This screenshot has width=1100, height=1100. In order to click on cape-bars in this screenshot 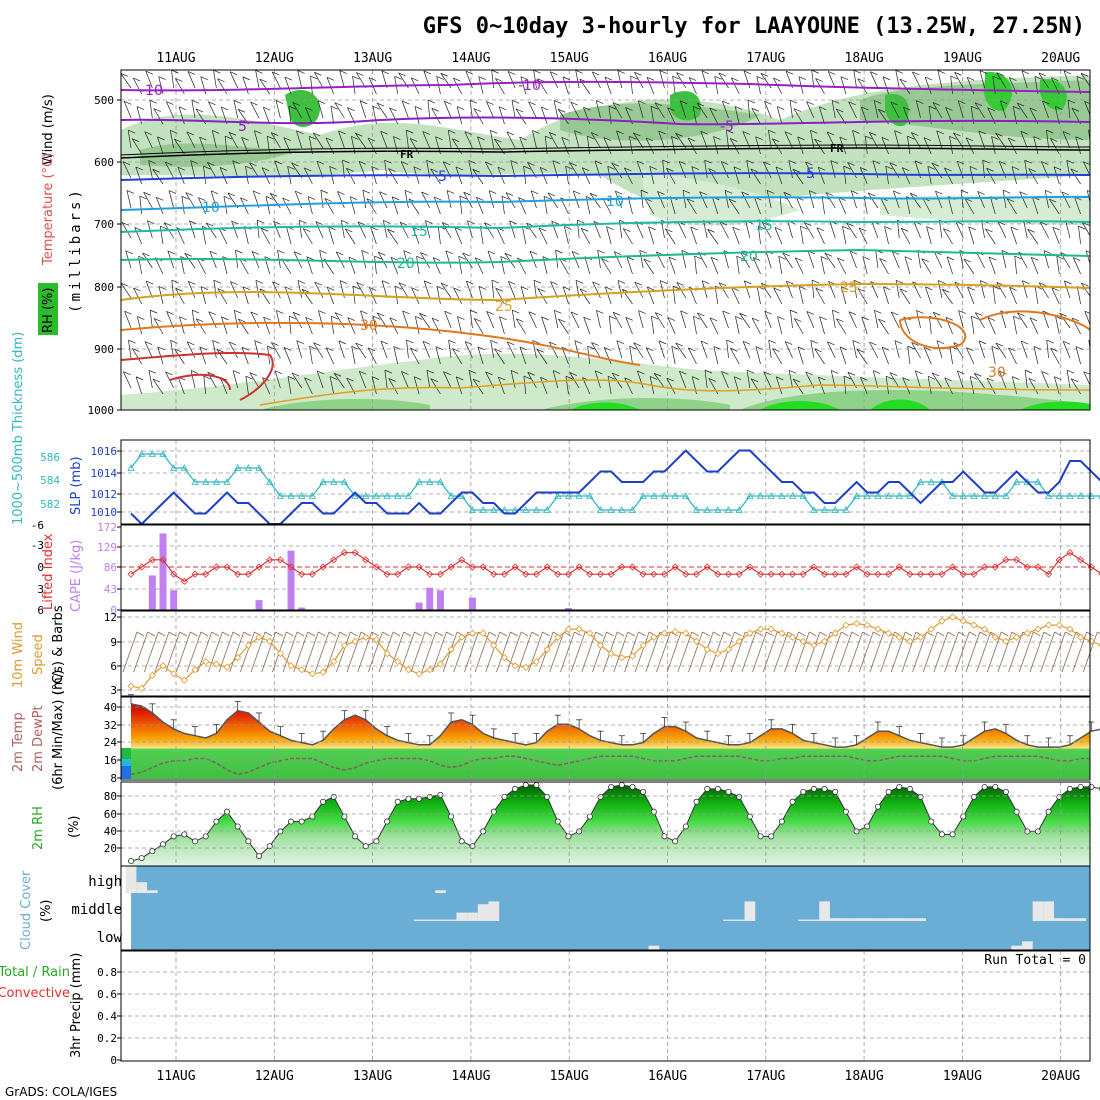, I will do `click(360, 571)`.